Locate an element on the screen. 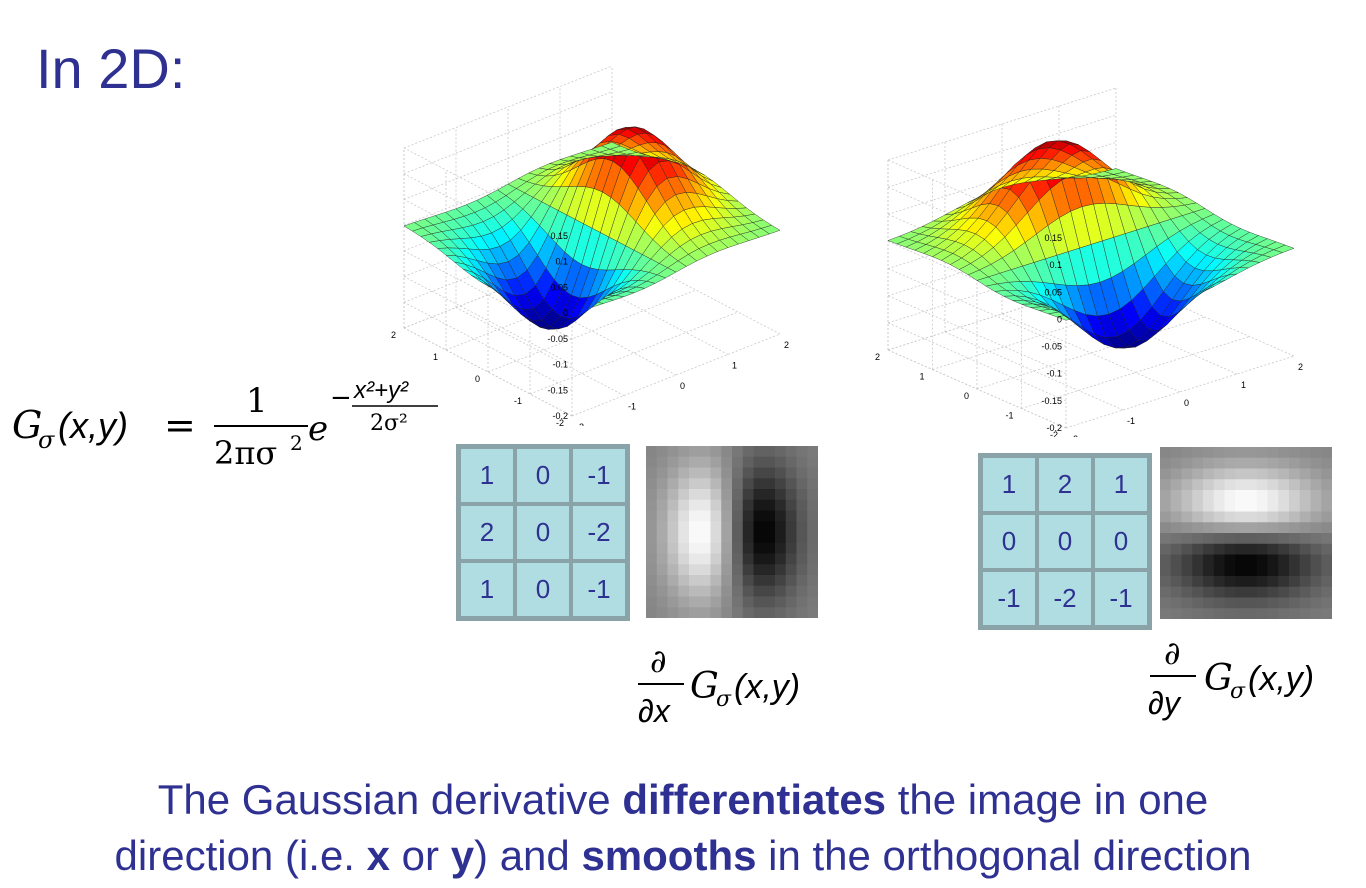 This screenshot has height=888, width=1366. caption-text: ) and is located at coordinates (528, 855).